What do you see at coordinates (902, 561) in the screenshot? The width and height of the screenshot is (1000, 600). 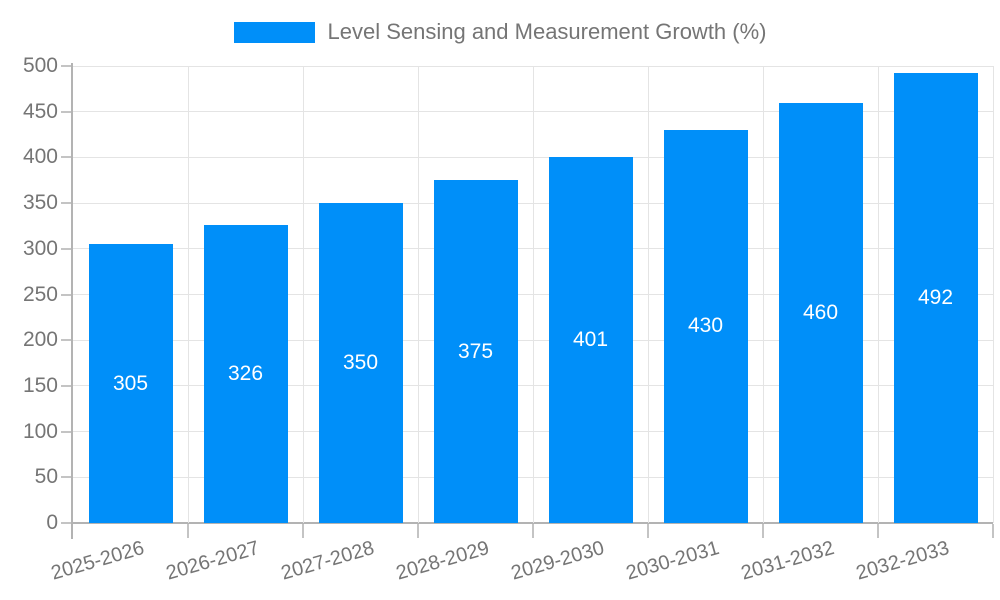 I see `x-axis-tick-label: 2032-2033` at bounding box center [902, 561].